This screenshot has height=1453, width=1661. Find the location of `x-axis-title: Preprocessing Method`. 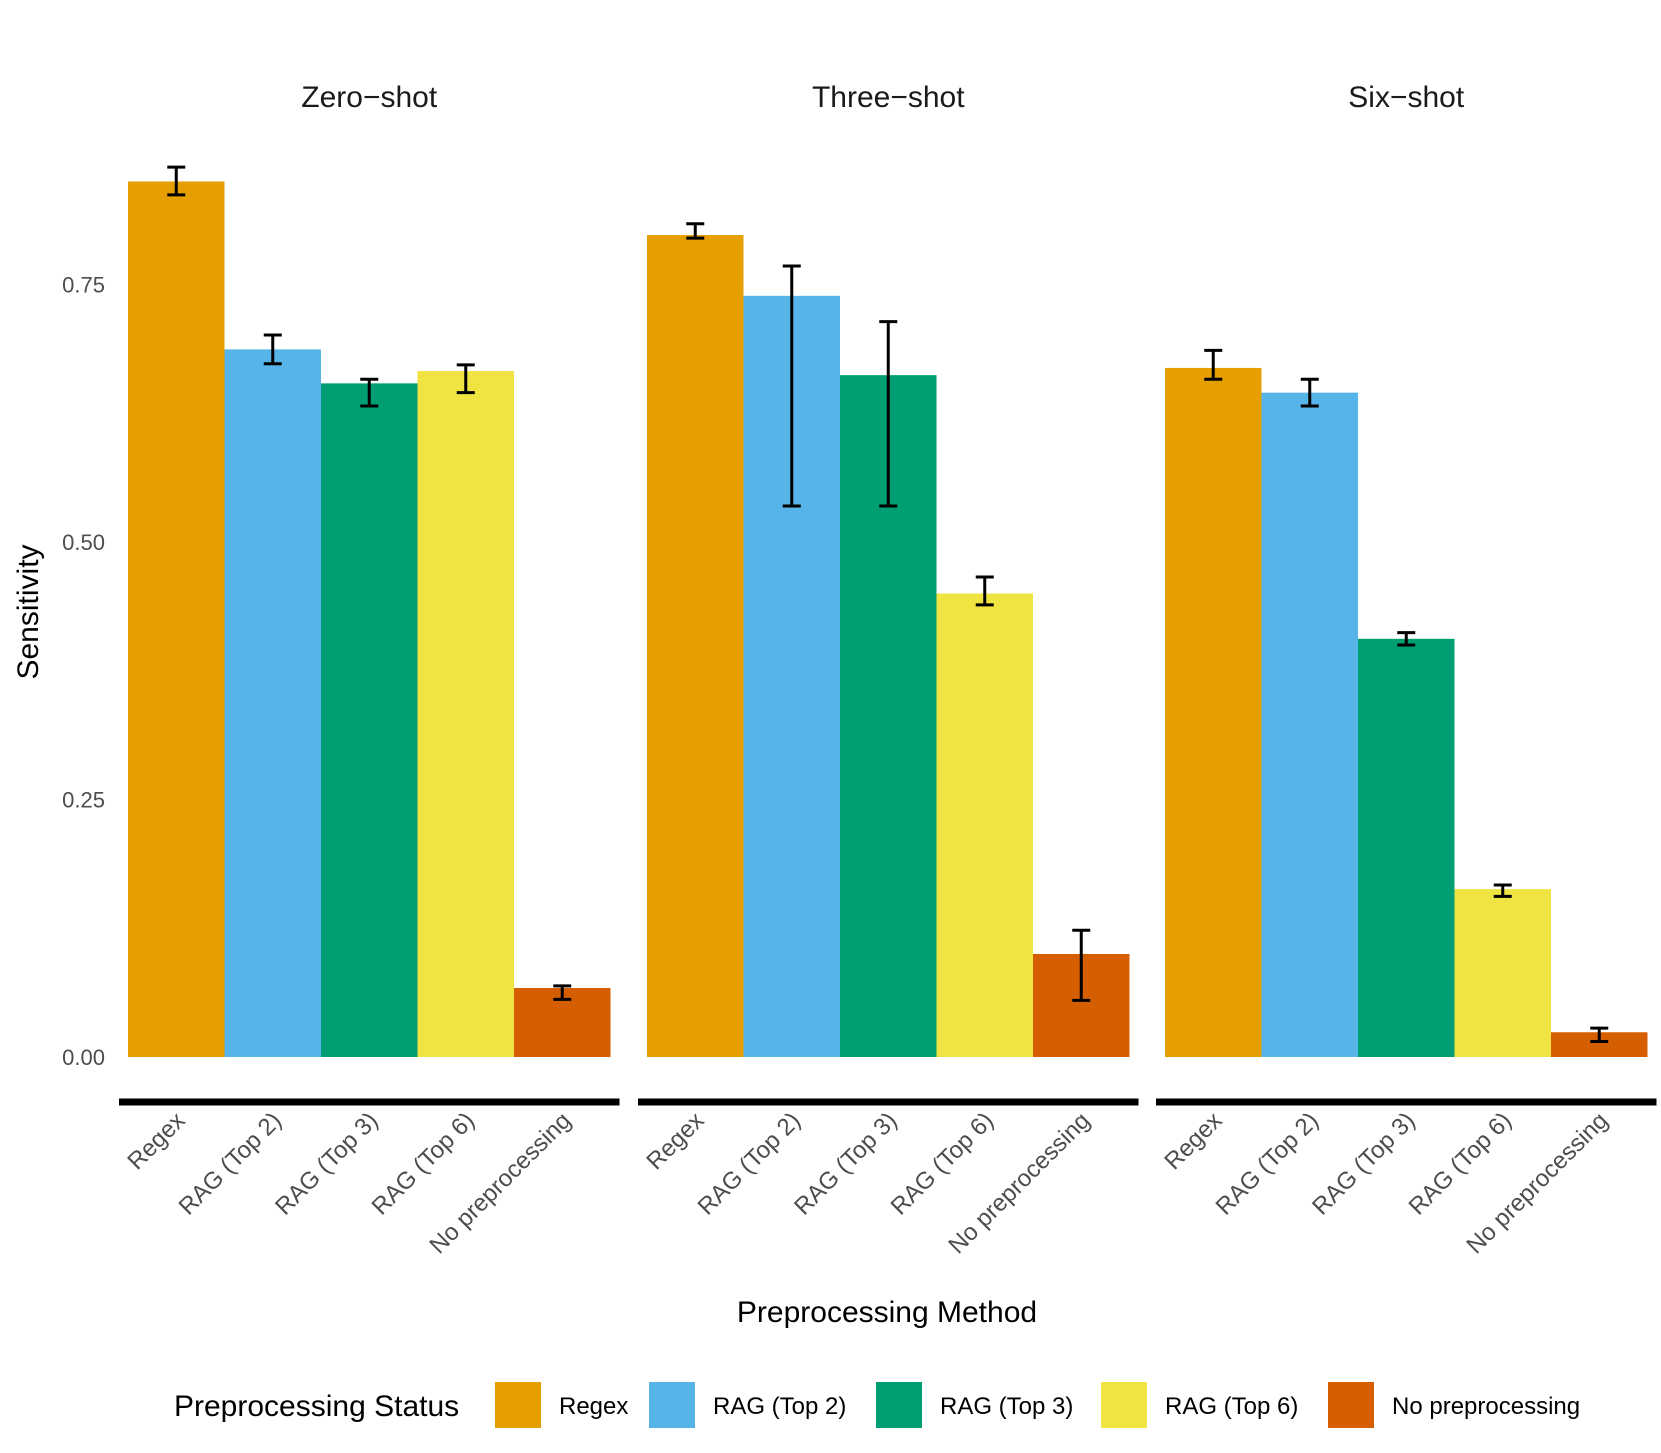

x-axis-title: Preprocessing Method is located at coordinates (887, 1312).